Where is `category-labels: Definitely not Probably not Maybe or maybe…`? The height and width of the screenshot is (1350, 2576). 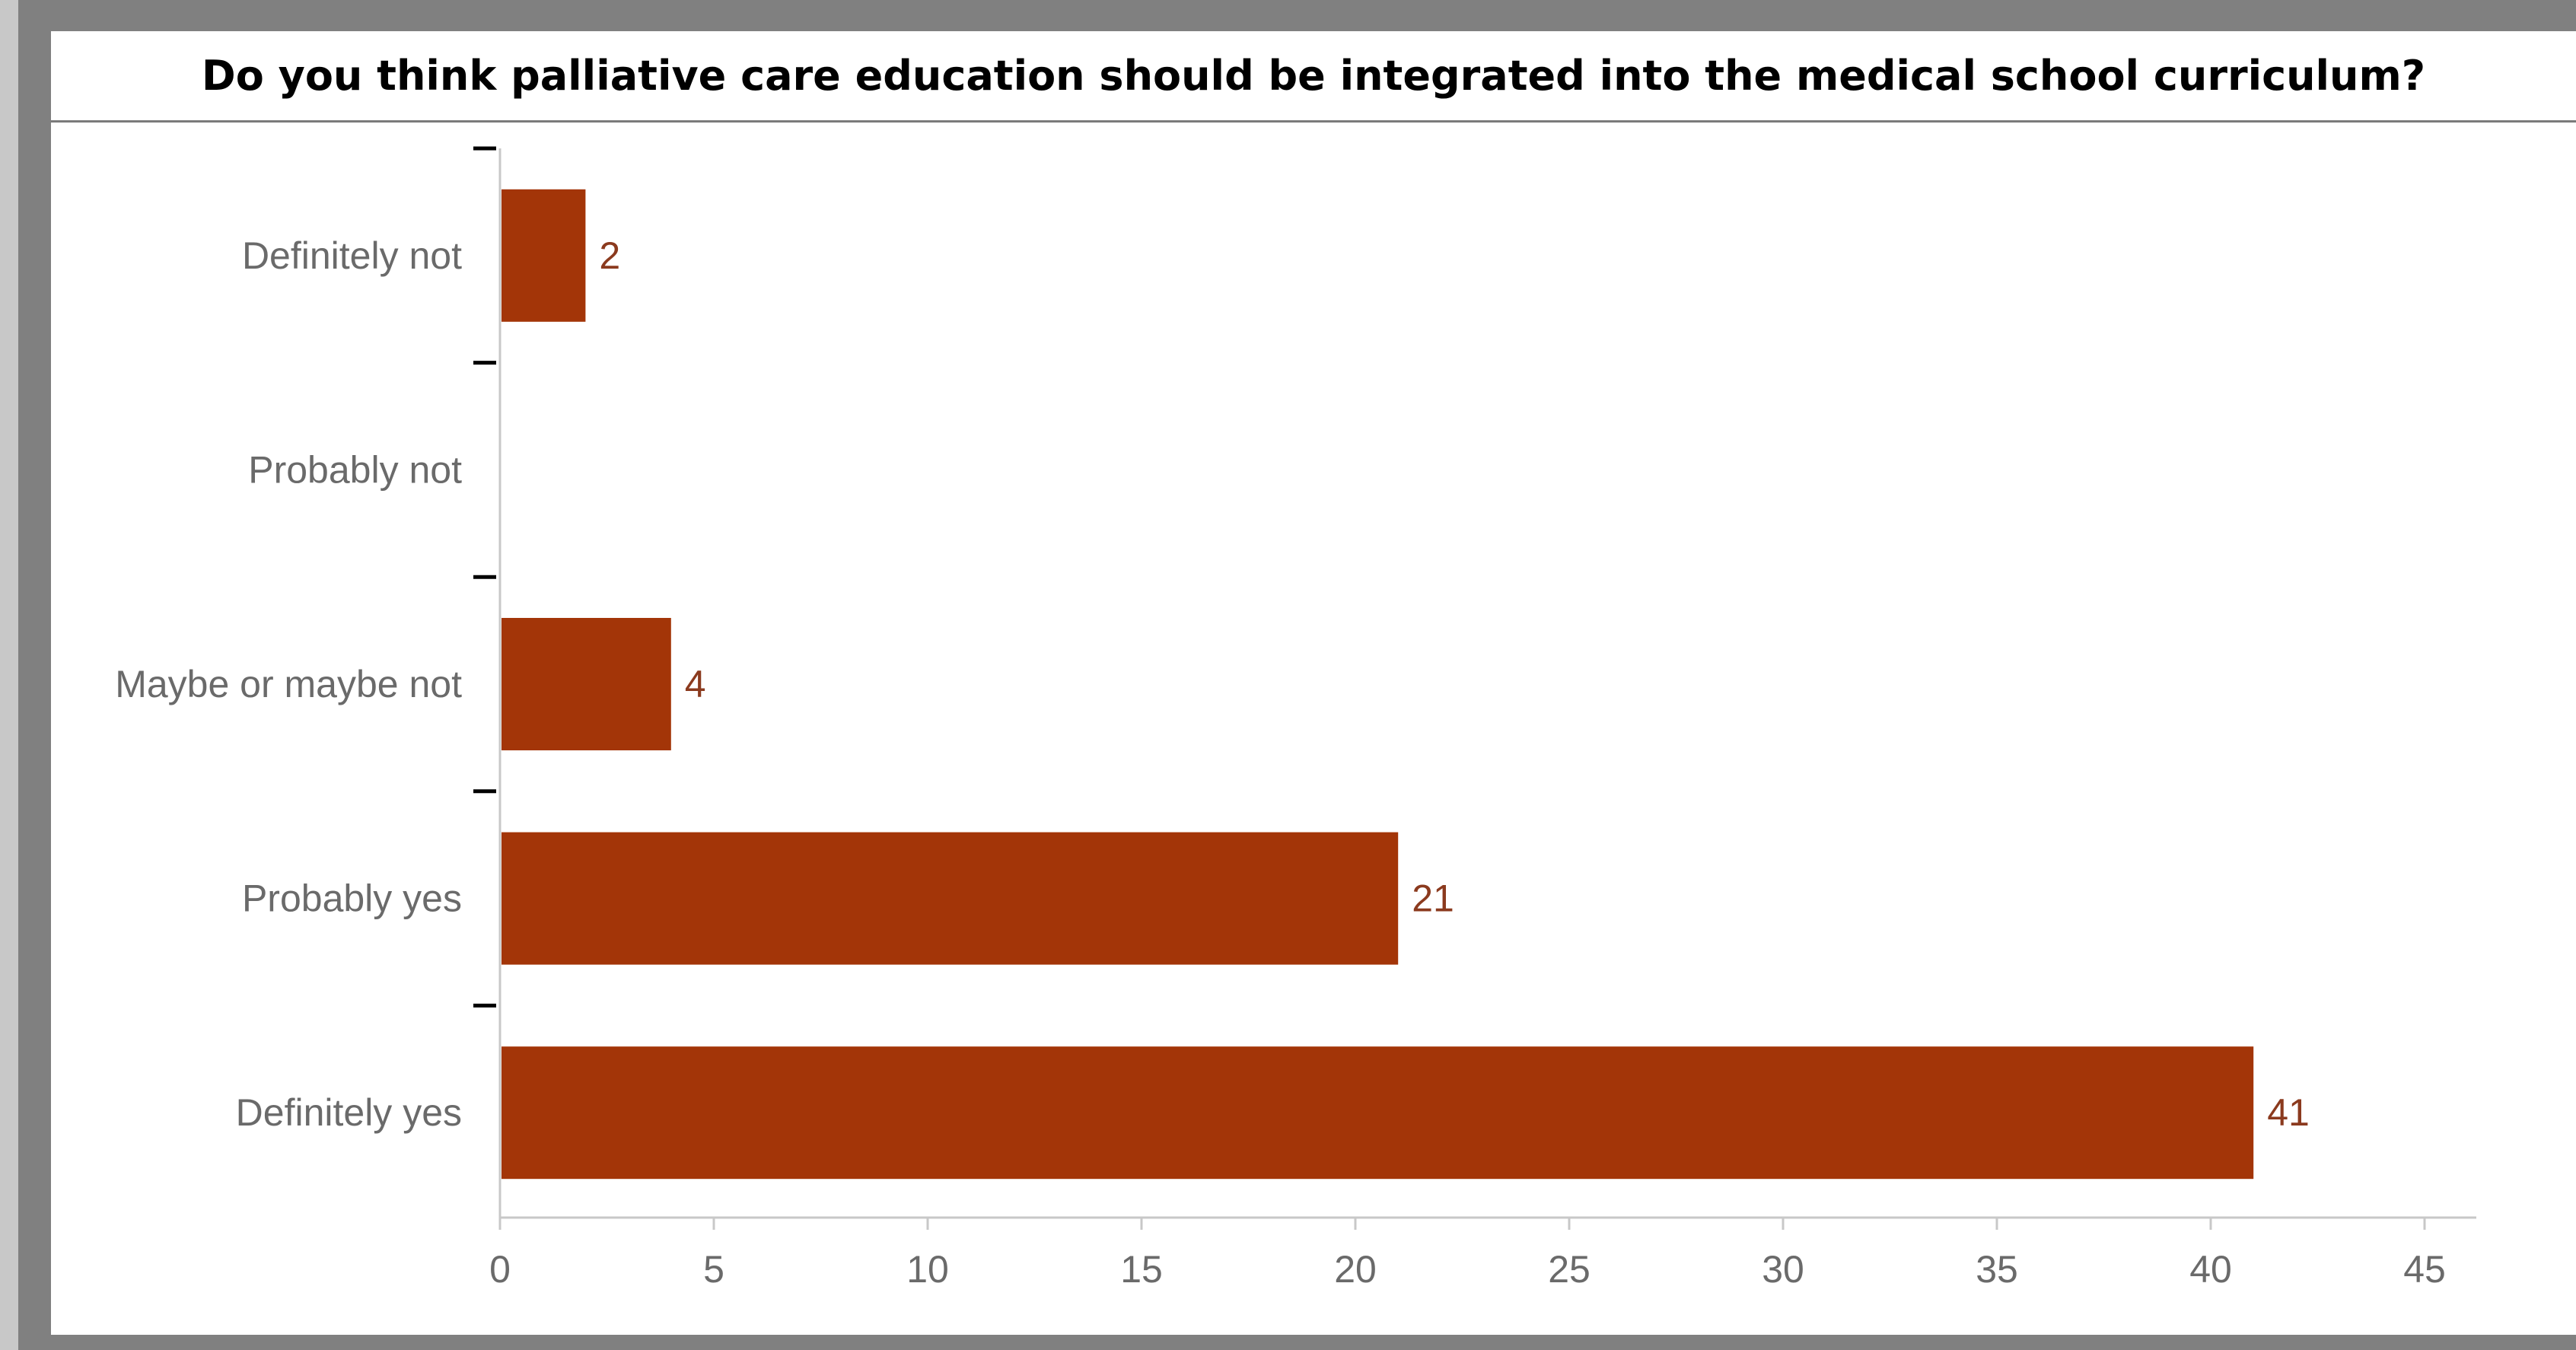
category-labels: Definitely not Probably not Maybe or maybe… is located at coordinates (288, 684).